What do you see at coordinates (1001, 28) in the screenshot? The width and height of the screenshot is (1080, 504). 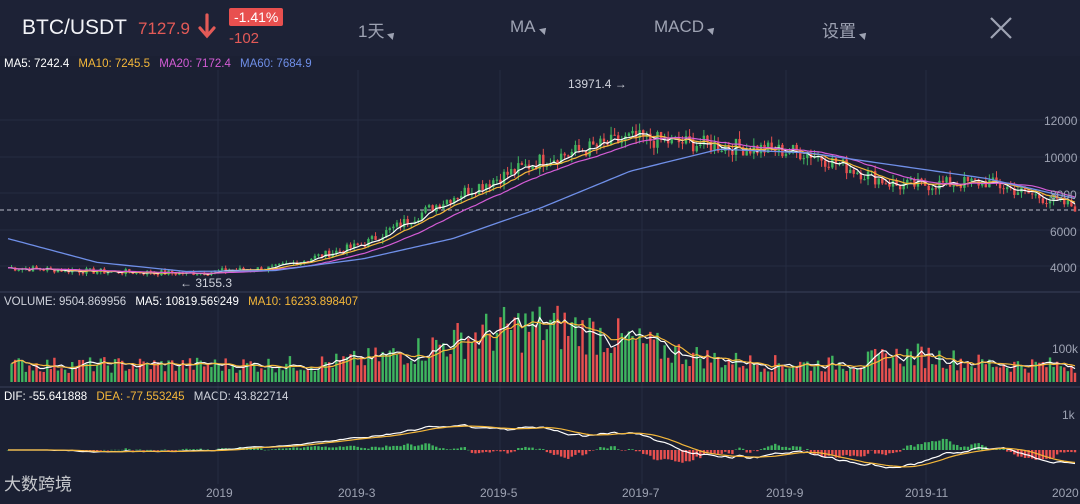 I see `close-icon` at bounding box center [1001, 28].